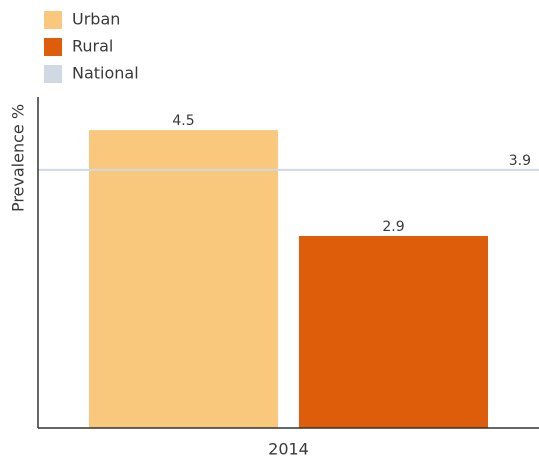 The height and width of the screenshot is (461, 539). Describe the element at coordinates (183, 121) in the screenshot. I see `data-label: 4.5` at that location.